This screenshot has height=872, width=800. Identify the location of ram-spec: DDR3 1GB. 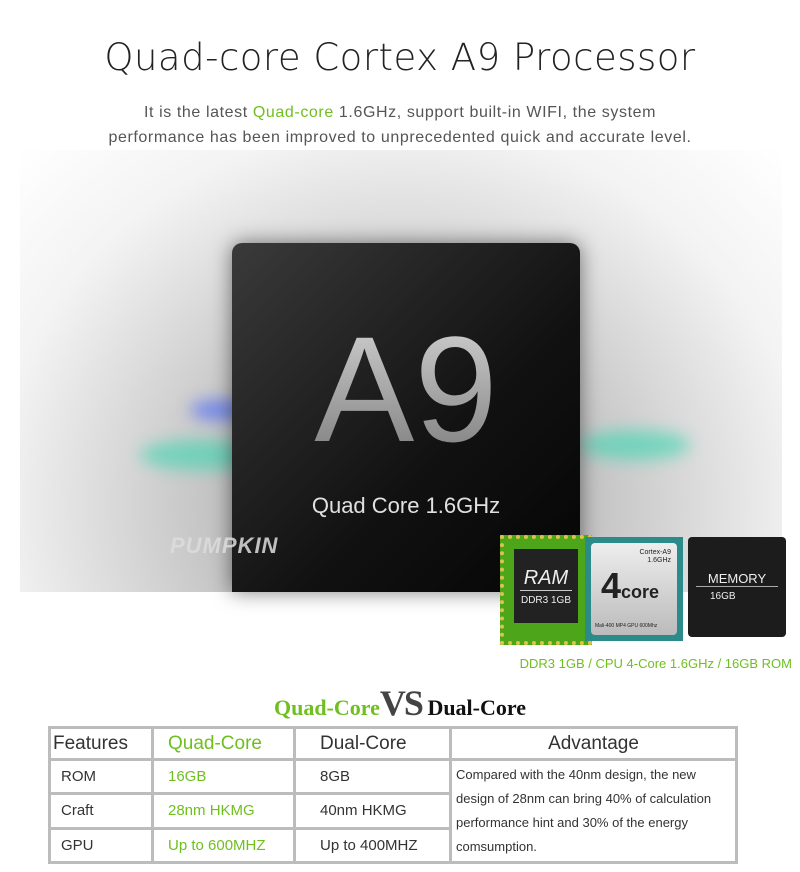
(545, 600).